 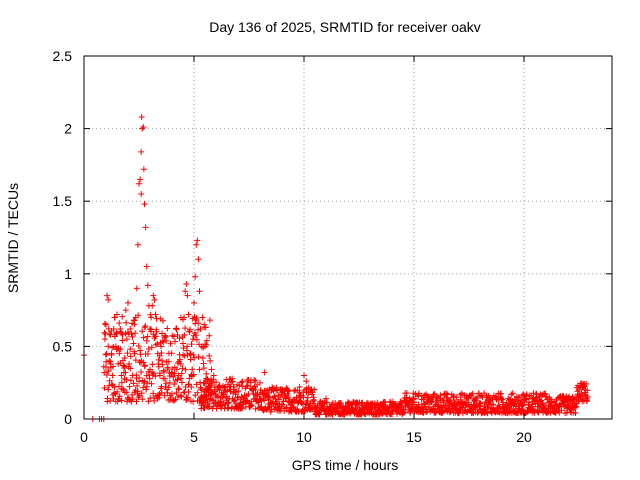 I want to click on y-tick-label: 2, so click(x=68, y=129).